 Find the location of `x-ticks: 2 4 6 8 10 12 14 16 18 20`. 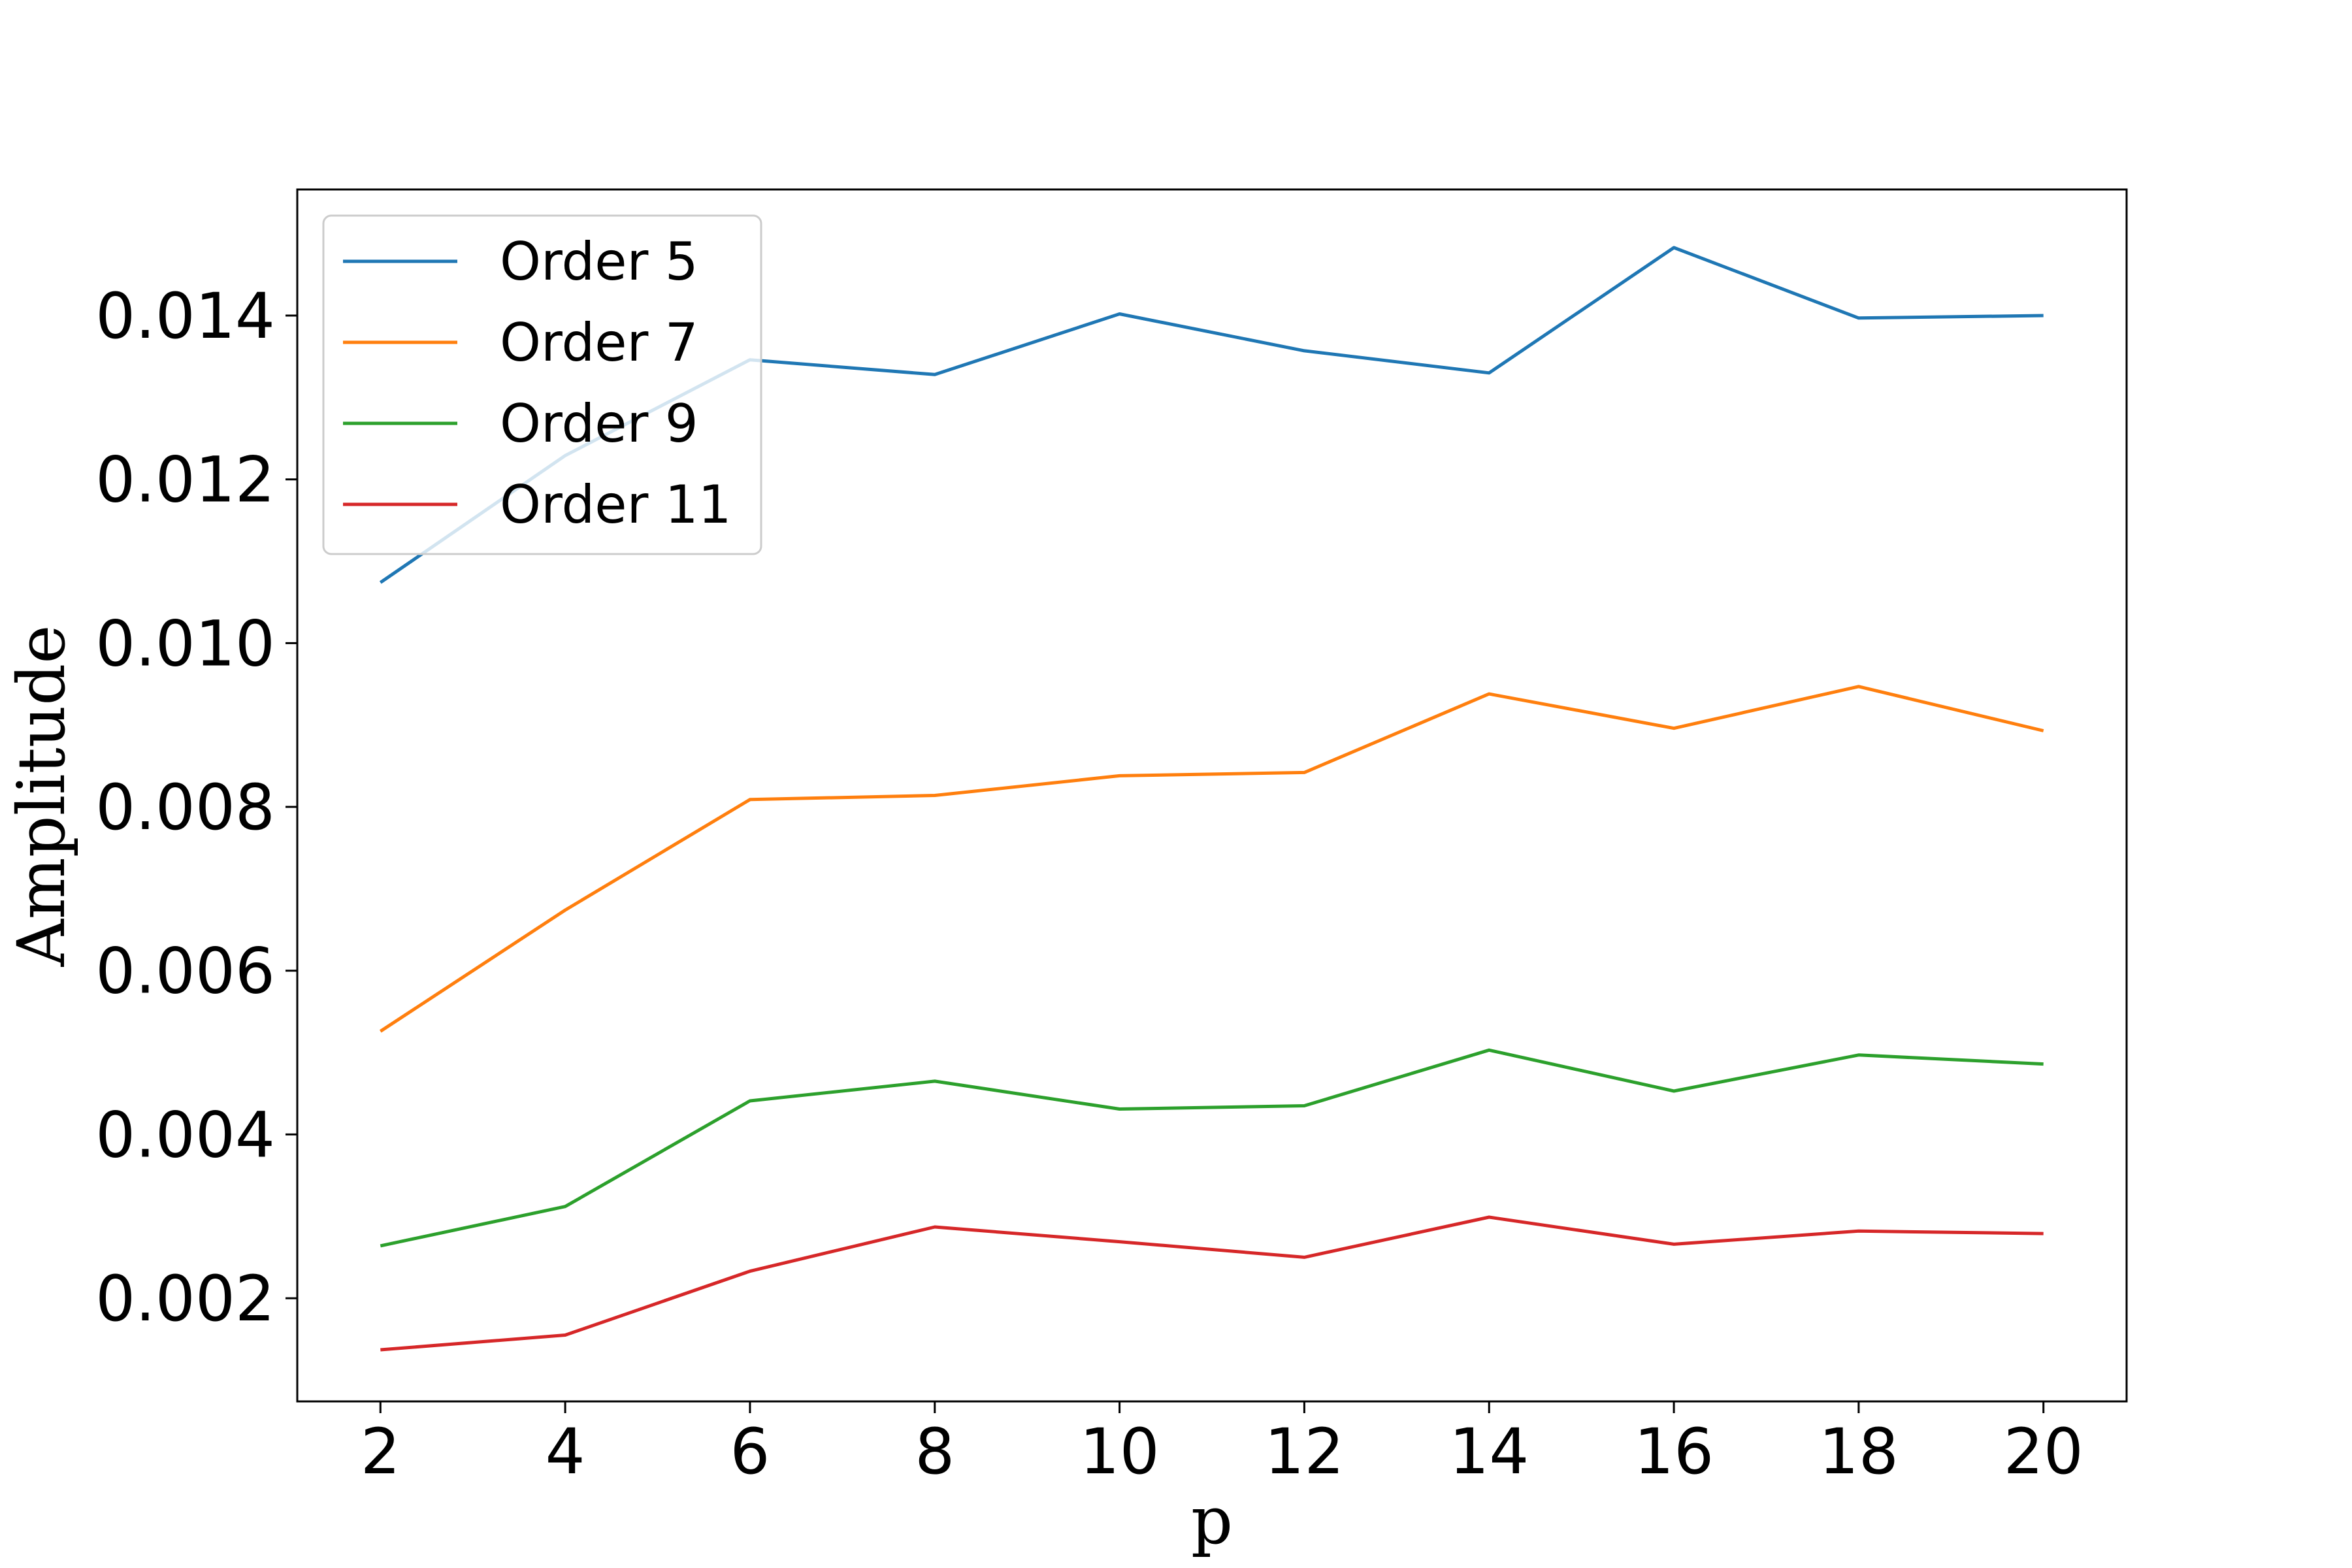

x-ticks: 2 4 6 8 10 12 14 16 18 20 is located at coordinates (1222, 1444).